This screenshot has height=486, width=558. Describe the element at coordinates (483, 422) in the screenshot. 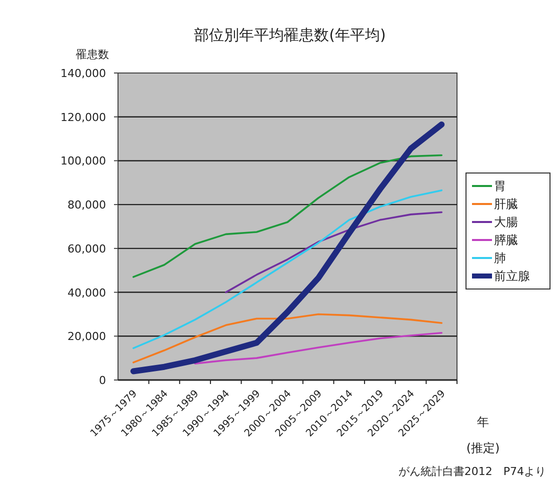

I see `x-axis-title: 年` at that location.